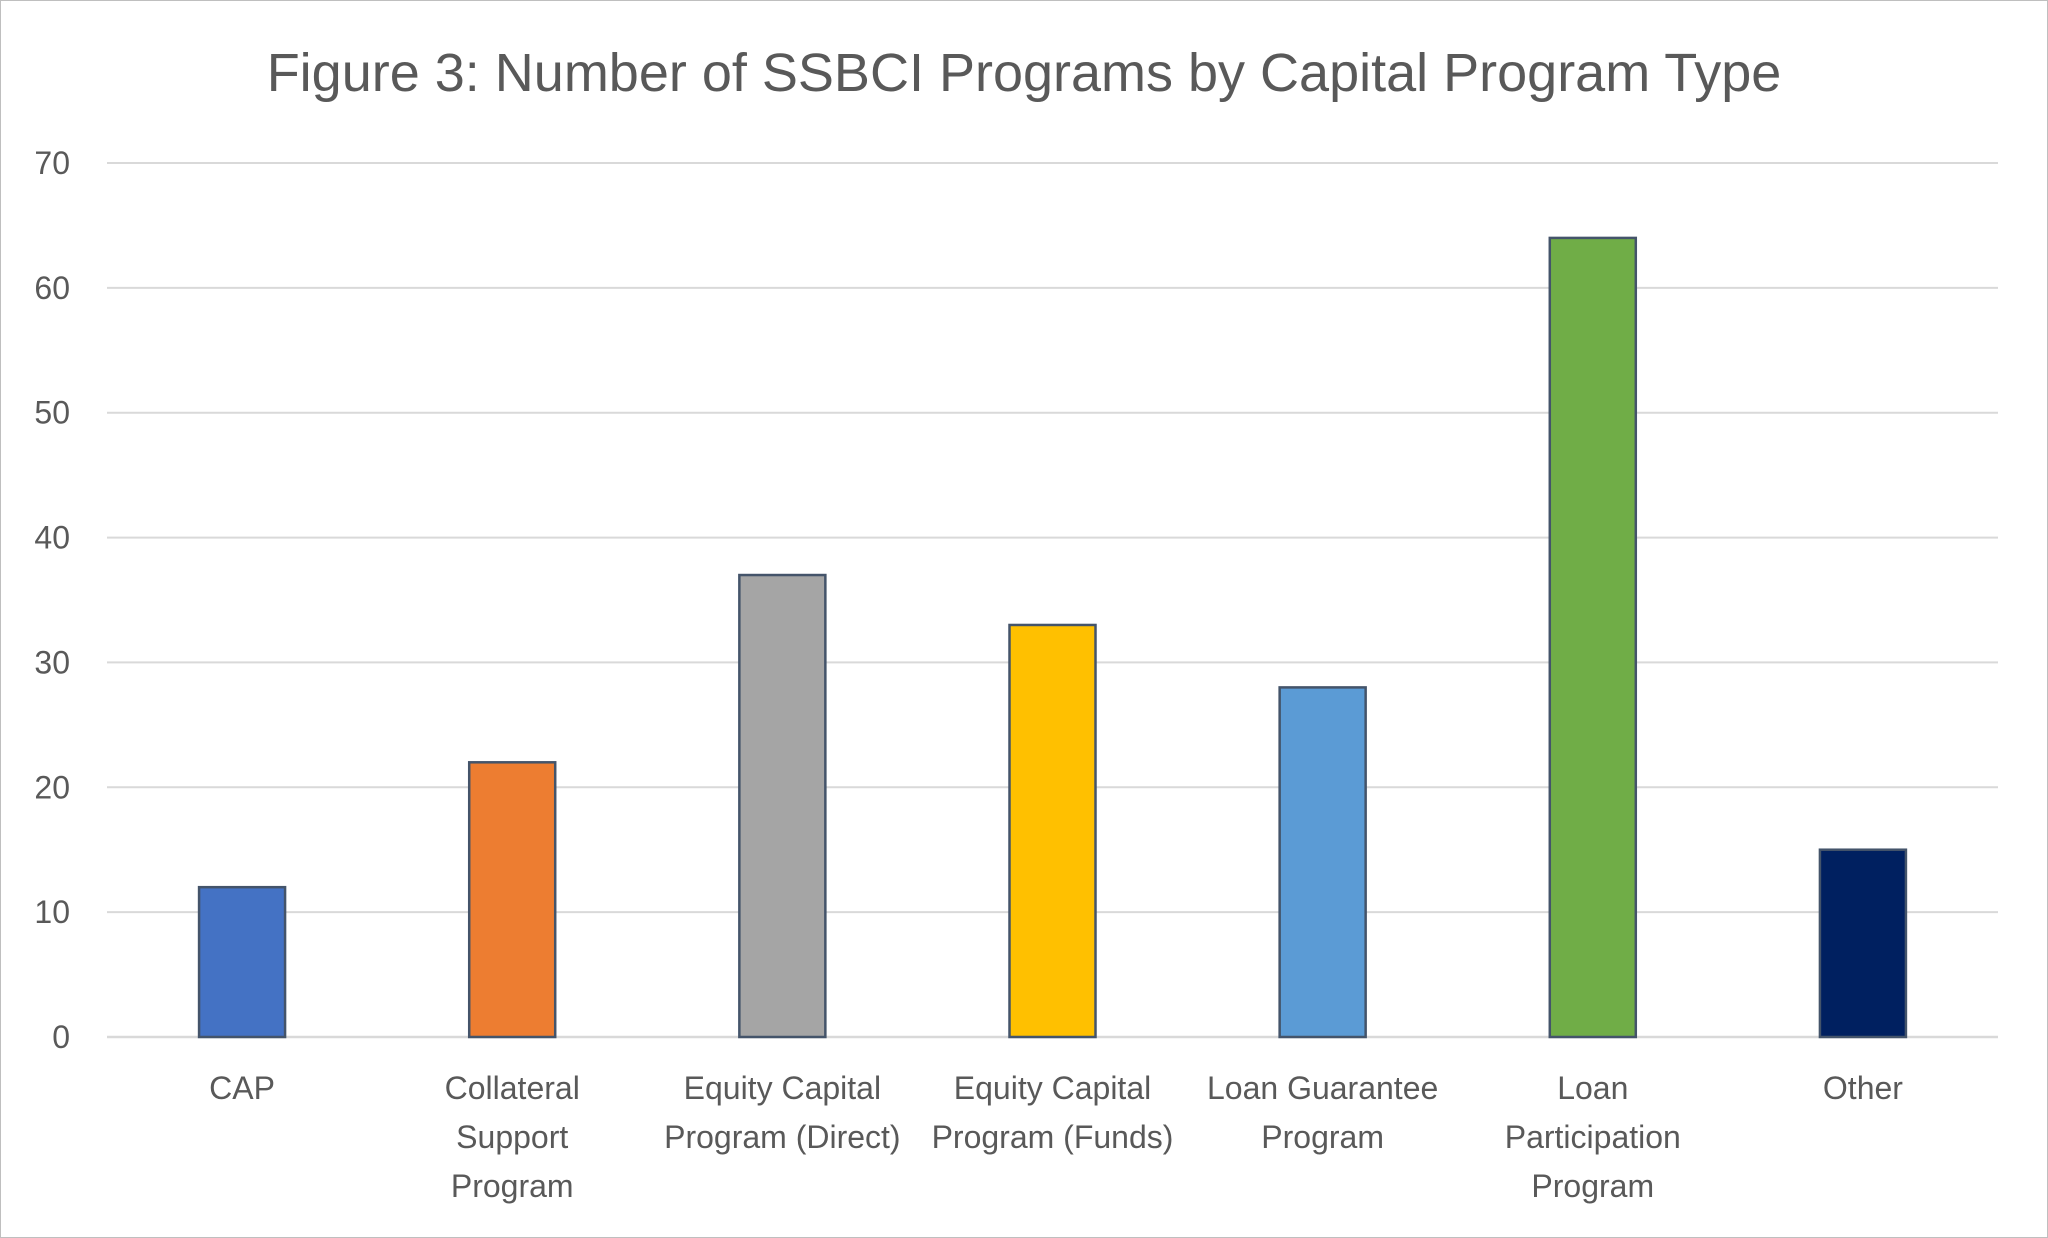 This screenshot has height=1238, width=2048. I want to click on x-category-label: Loan Participation Program, so click(1593, 1137).